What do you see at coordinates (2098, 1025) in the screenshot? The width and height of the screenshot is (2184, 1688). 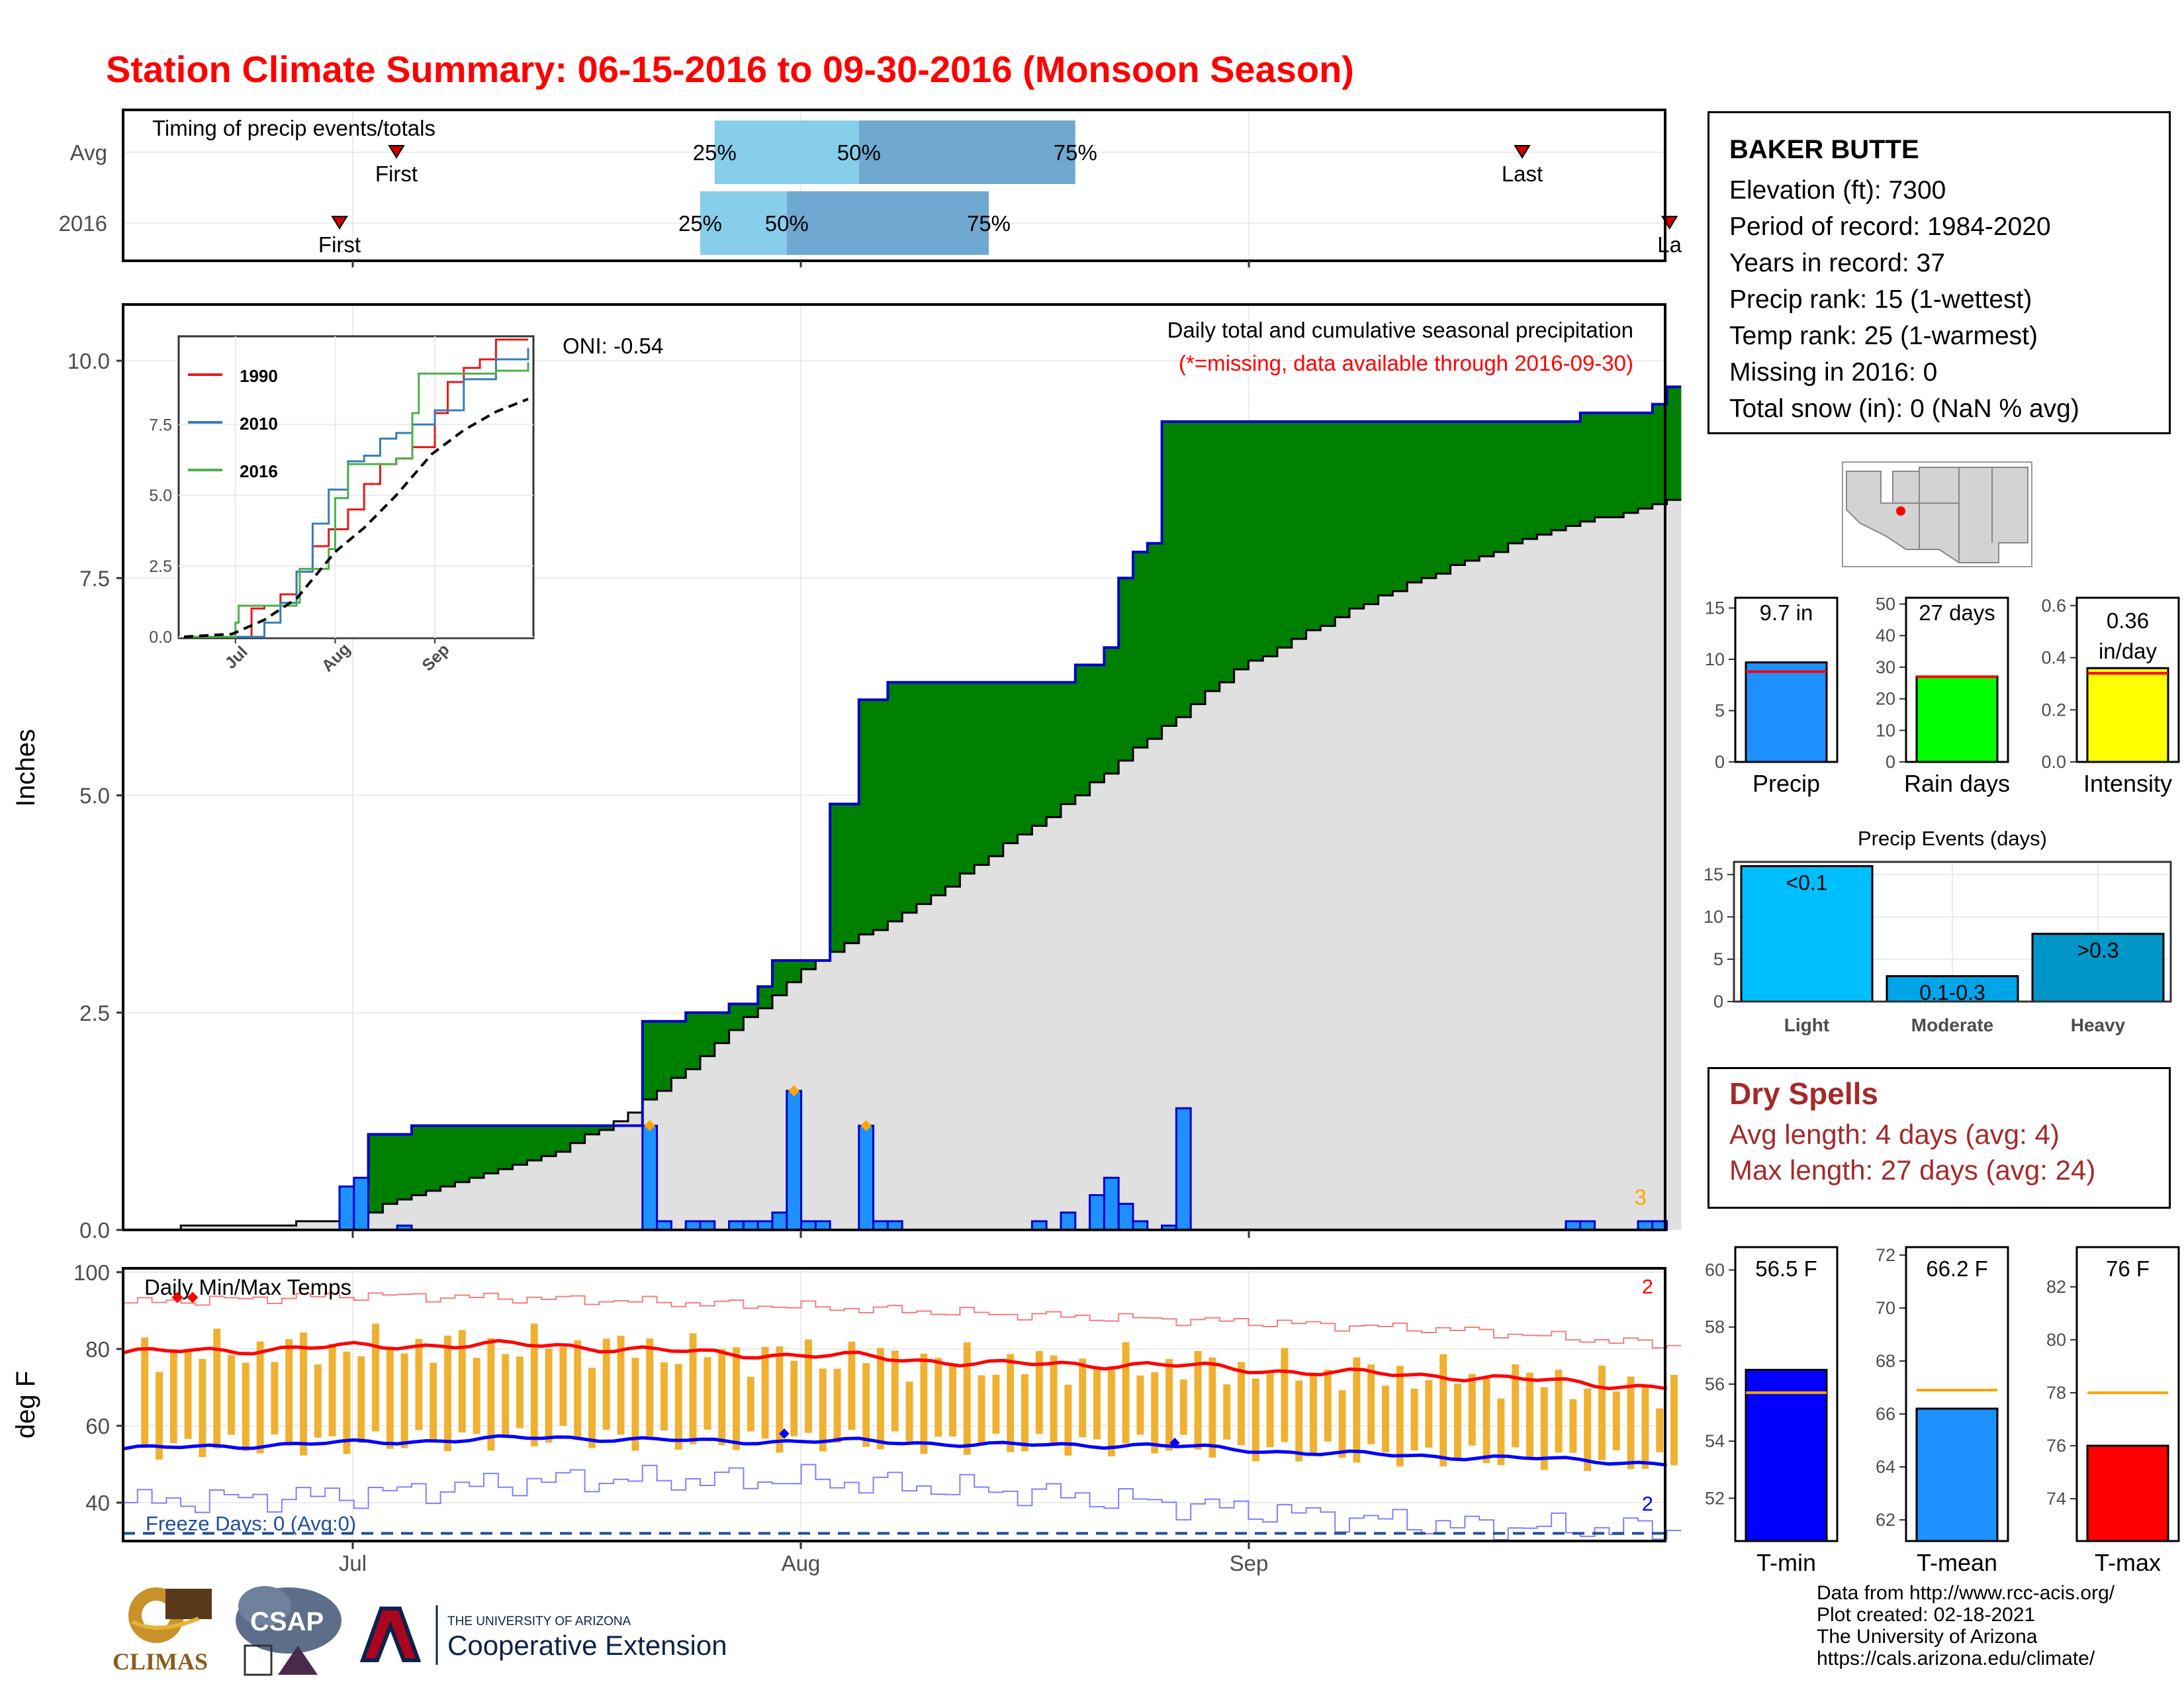 I see `events-x-tick: Heavy` at bounding box center [2098, 1025].